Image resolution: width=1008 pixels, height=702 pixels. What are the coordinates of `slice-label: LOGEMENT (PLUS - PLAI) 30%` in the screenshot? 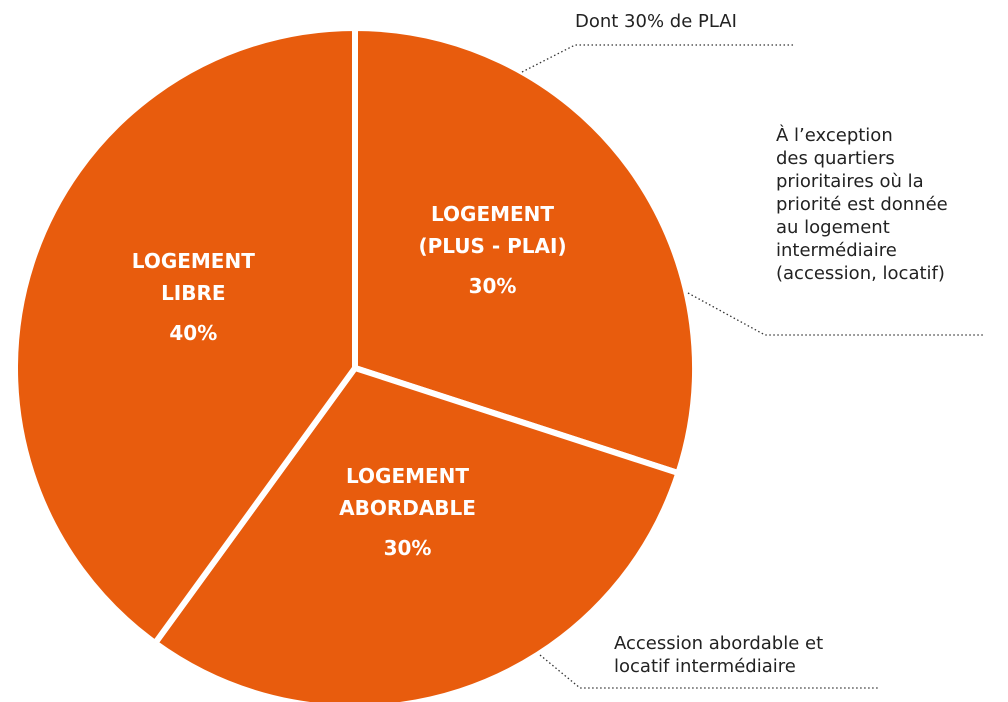 It's located at (492, 250).